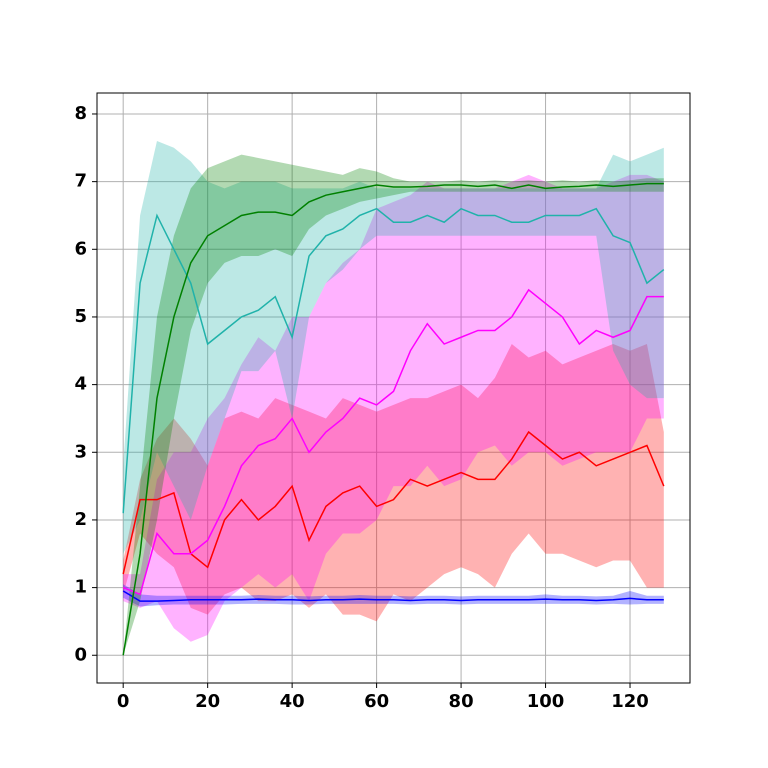 This screenshot has width=768, height=768. I want to click on y-tick-label: 0, so click(80, 654).